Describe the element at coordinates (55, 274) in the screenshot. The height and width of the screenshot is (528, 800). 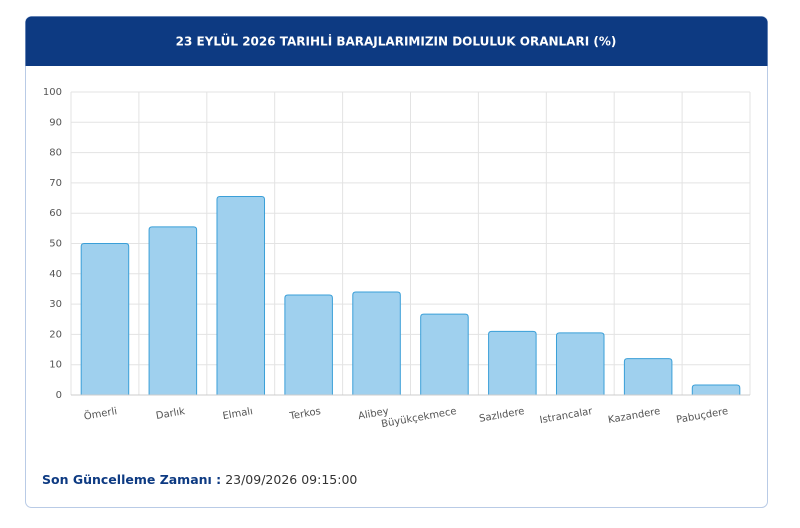
I see `y-tick-label: 40` at that location.